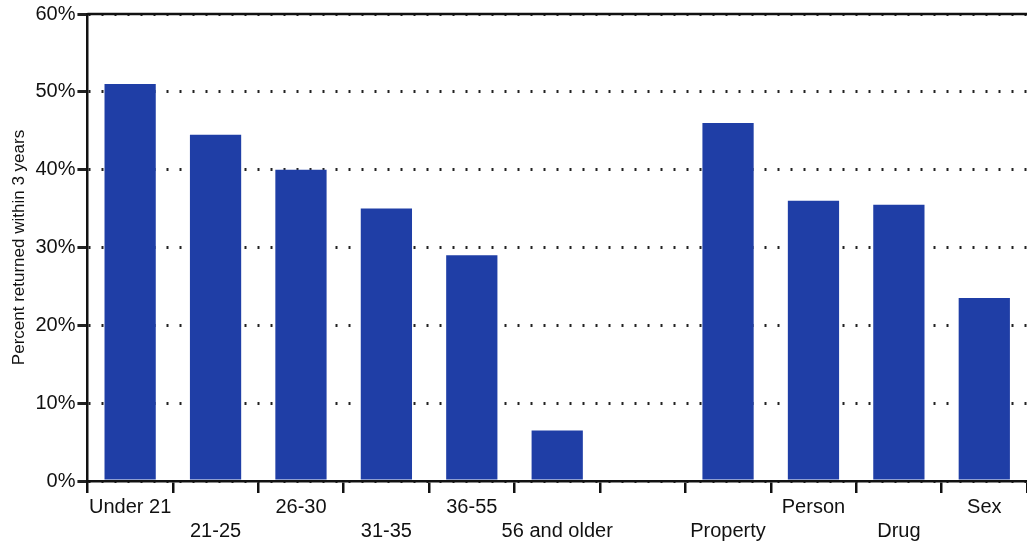 The width and height of the screenshot is (1027, 550). What do you see at coordinates (899, 529) in the screenshot?
I see `x-tick-label: Drug` at bounding box center [899, 529].